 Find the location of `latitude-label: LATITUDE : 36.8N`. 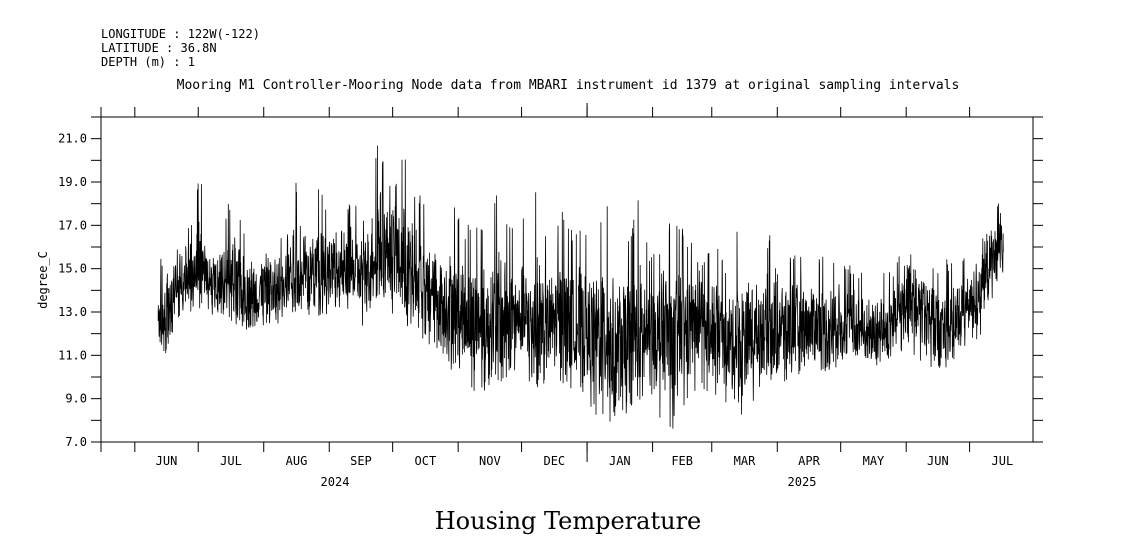

latitude-label: LATITUDE : 36.8N is located at coordinates (159, 48).